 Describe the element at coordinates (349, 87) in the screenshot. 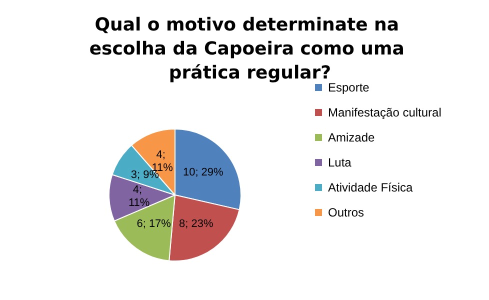

I see `legend-label: Esporte` at that location.